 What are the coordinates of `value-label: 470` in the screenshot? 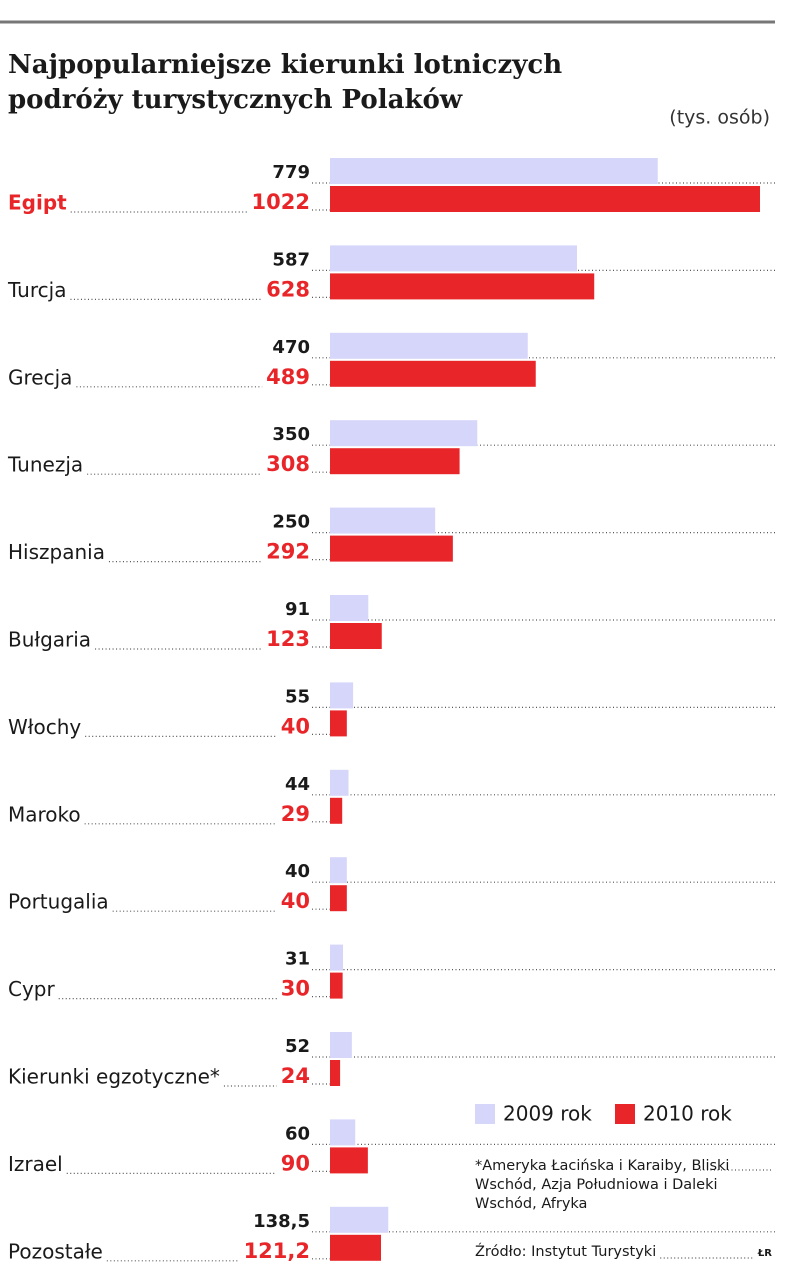 It's located at (291, 347).